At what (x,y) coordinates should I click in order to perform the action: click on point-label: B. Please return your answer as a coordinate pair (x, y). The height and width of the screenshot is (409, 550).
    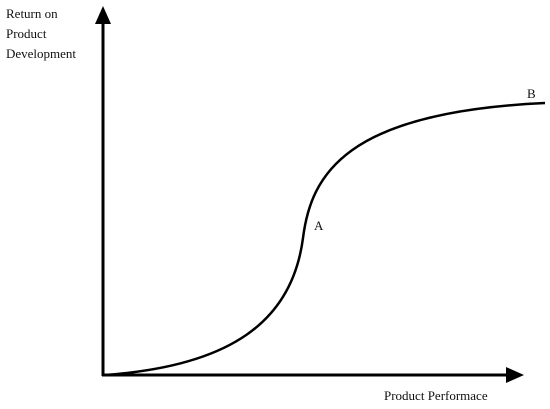
    Looking at the image, I should click on (531, 93).